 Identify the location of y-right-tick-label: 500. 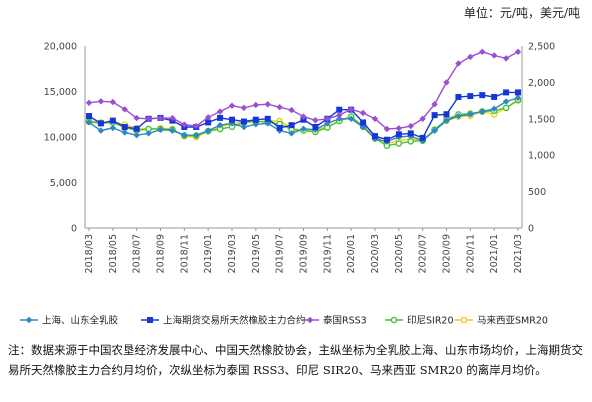
(537, 192).